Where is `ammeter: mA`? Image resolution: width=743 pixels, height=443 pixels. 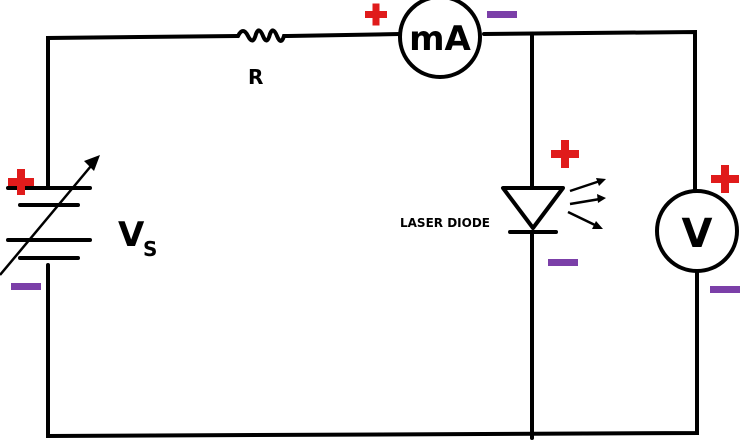
ammeter: mA is located at coordinates (441, 39).